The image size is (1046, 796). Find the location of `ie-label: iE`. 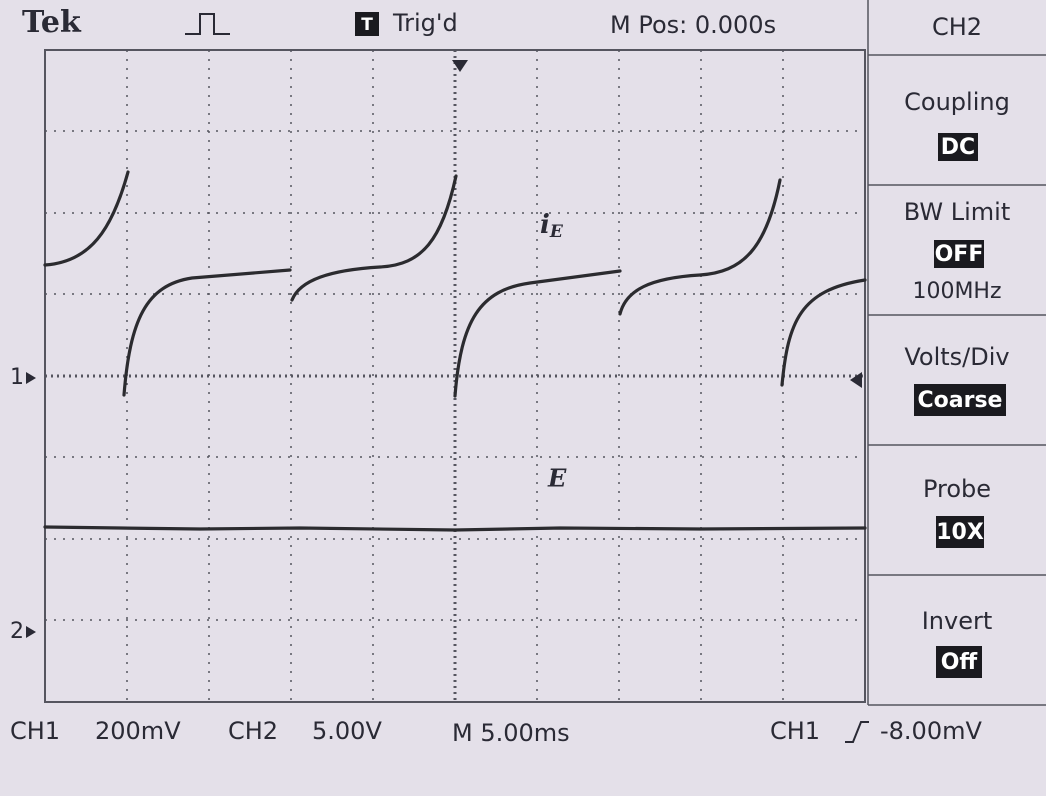

ie-label: iE is located at coordinates (552, 226).